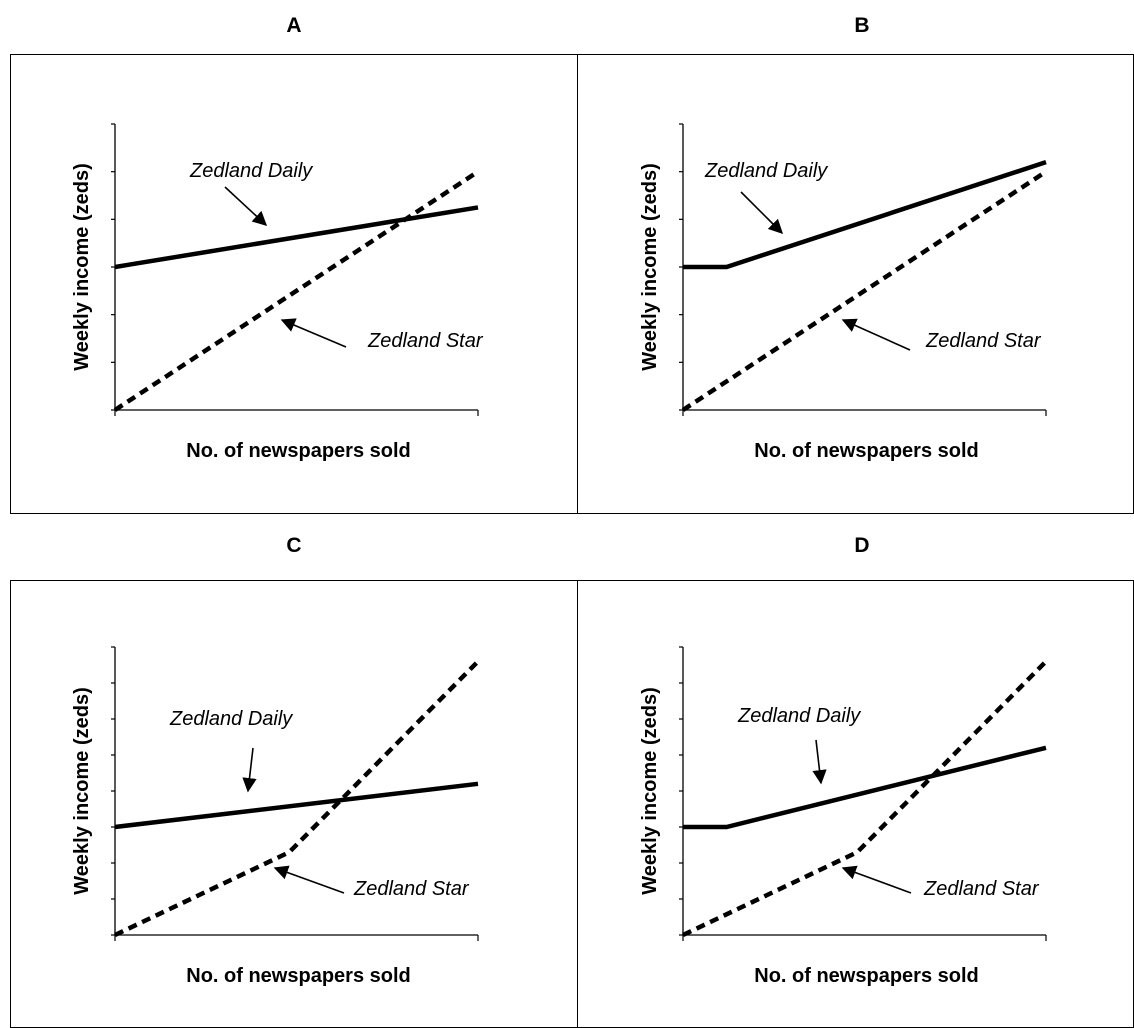 This screenshot has width=1134, height=1028. What do you see at coordinates (577, 804) in the screenshot?
I see `bottom-divider` at bounding box center [577, 804].